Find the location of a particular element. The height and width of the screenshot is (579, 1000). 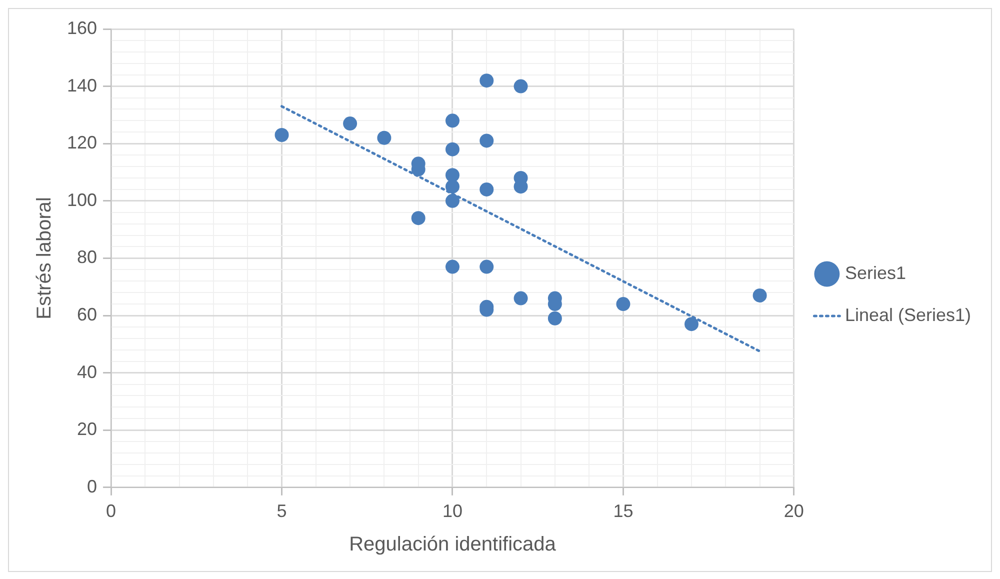

x-tick-label: 10 is located at coordinates (452, 511).